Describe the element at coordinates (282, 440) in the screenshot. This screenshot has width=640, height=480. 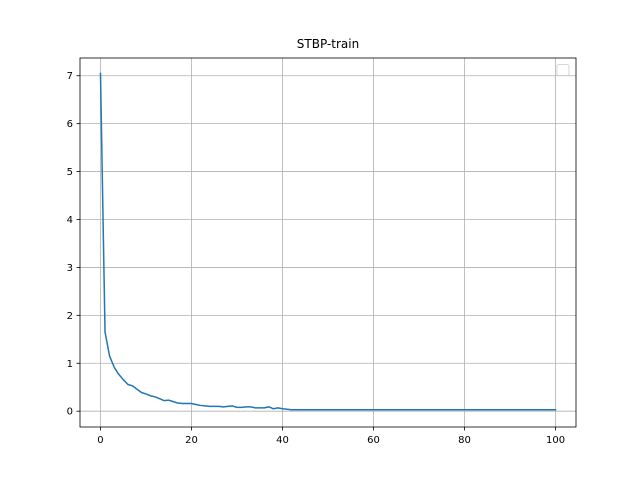
I see `x-tick-label: 40` at that location.